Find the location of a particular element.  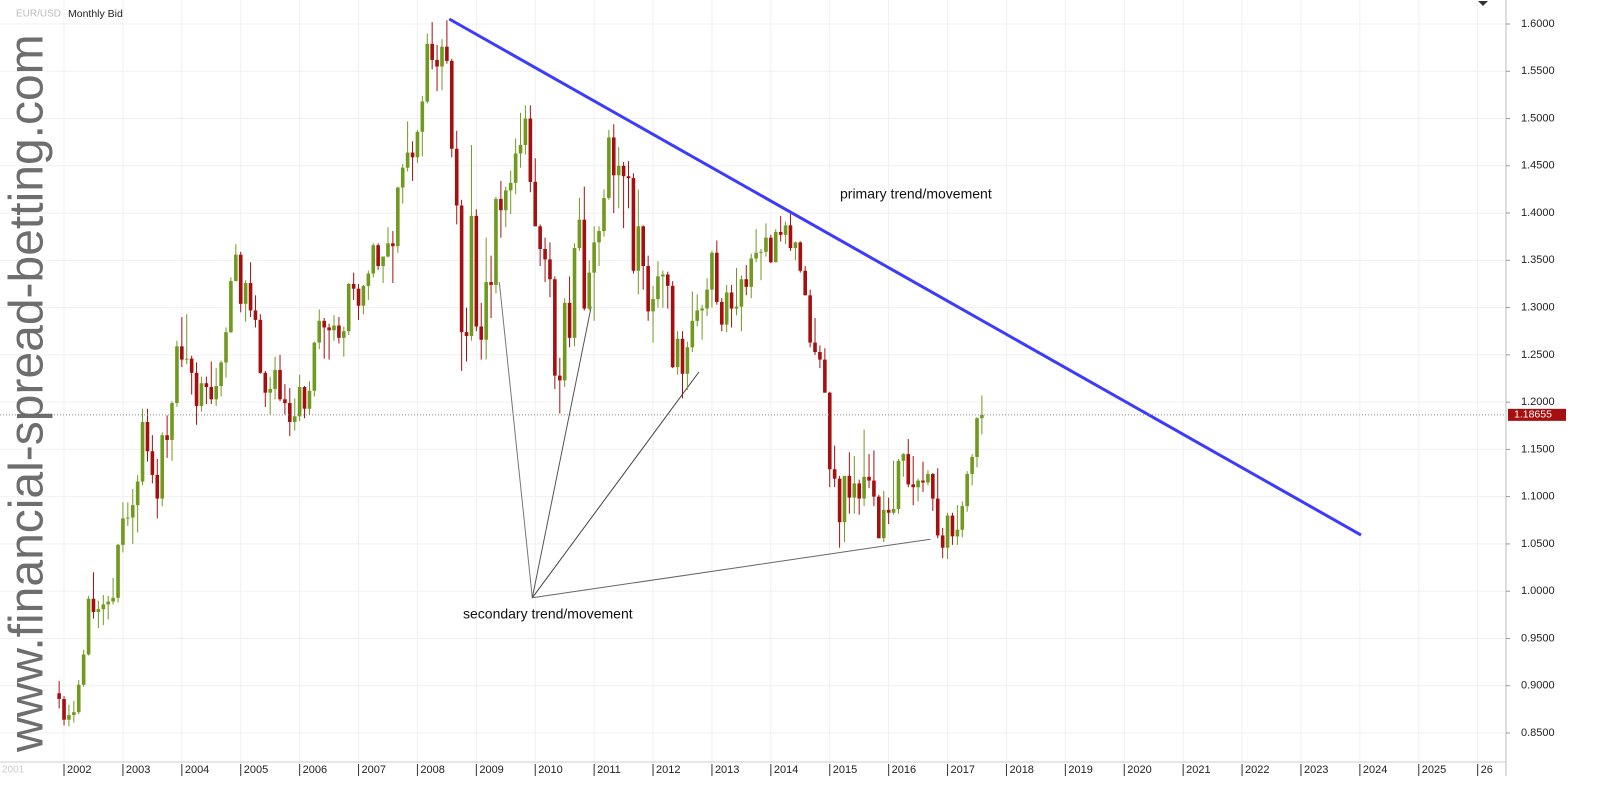

y-tick-label: 1.2500 is located at coordinates (1538, 355).